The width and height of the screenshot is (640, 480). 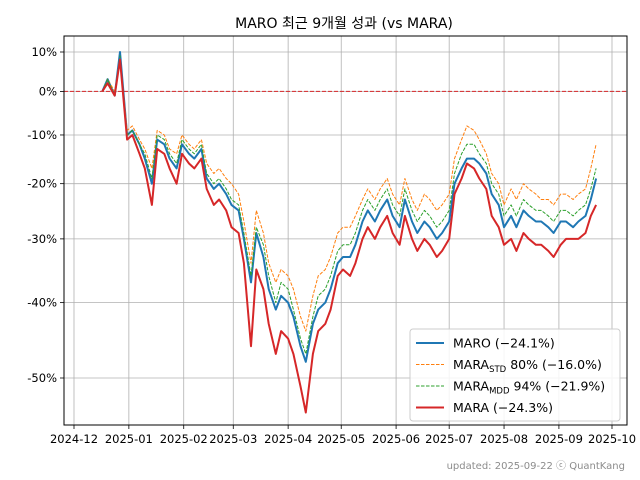 What do you see at coordinates (536, 466) in the screenshot?
I see `footer-credit: updated: 2025-09-22 ⓒ QuantKang` at bounding box center [536, 466].